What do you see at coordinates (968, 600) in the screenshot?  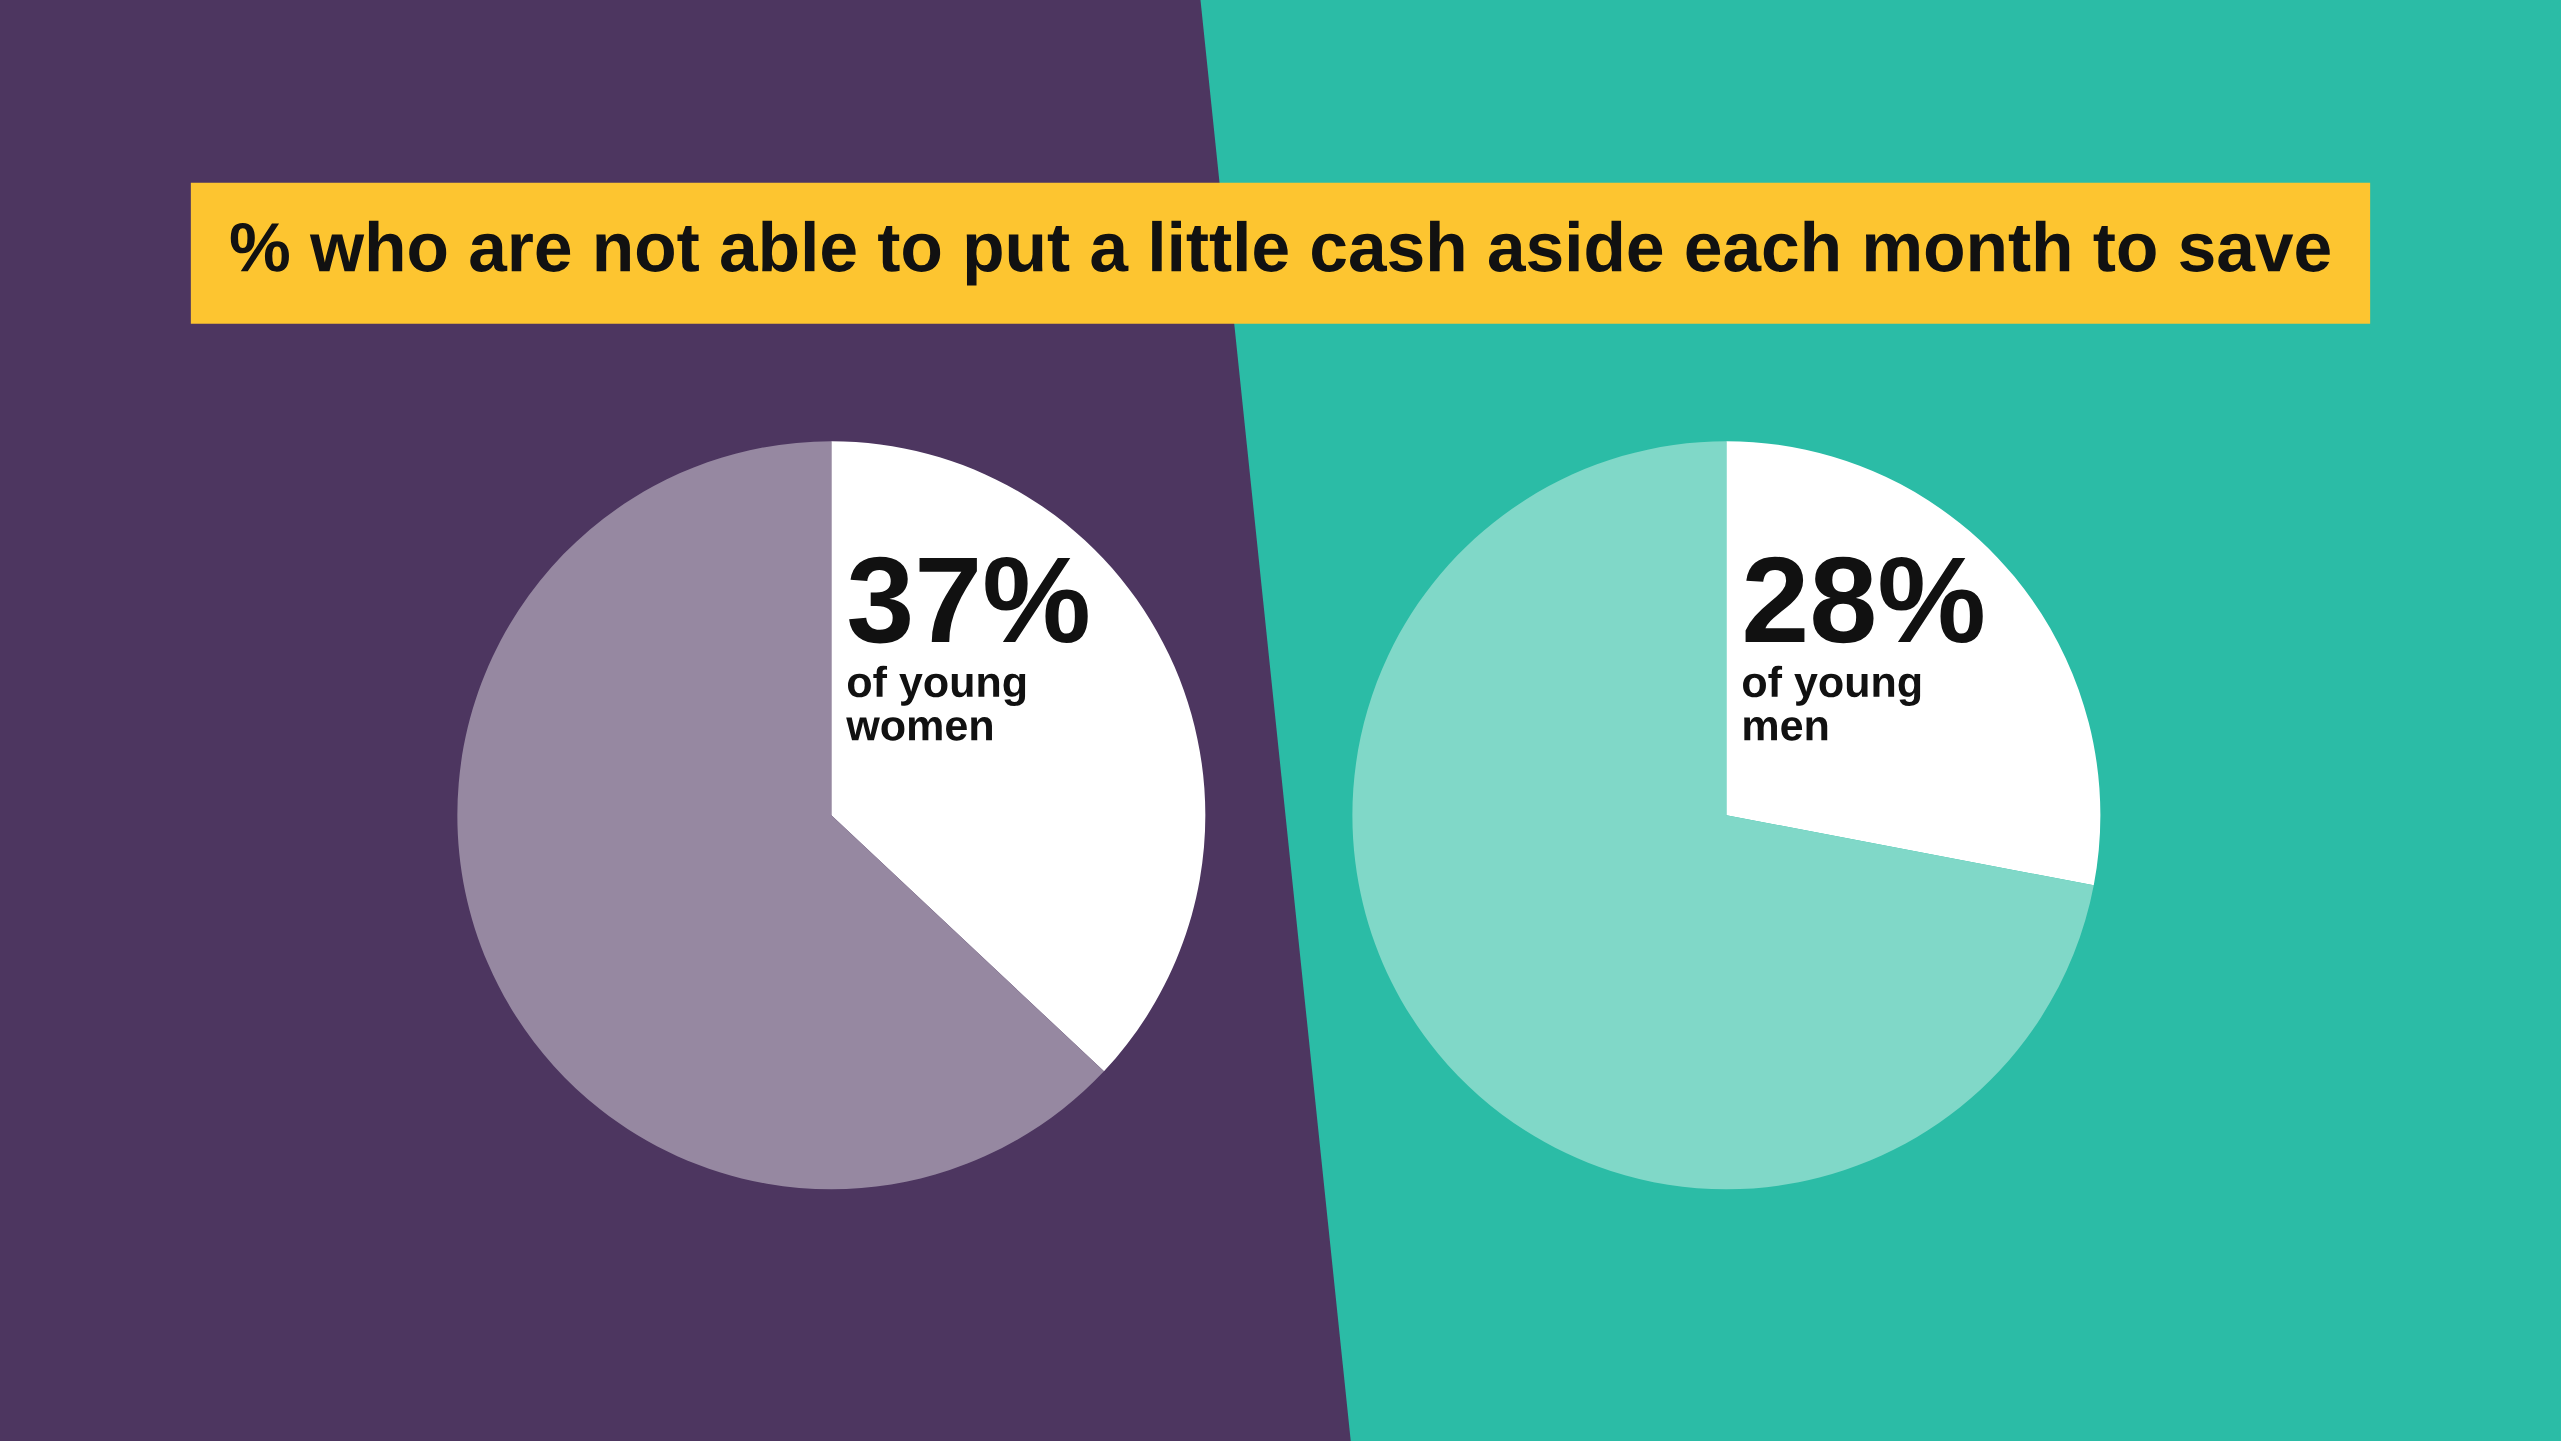 I see `data-label: 37%` at bounding box center [968, 600].